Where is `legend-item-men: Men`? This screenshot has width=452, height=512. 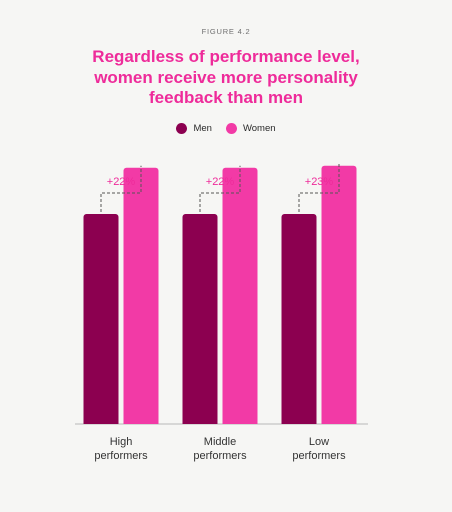
legend-item-men: Men is located at coordinates (194, 128).